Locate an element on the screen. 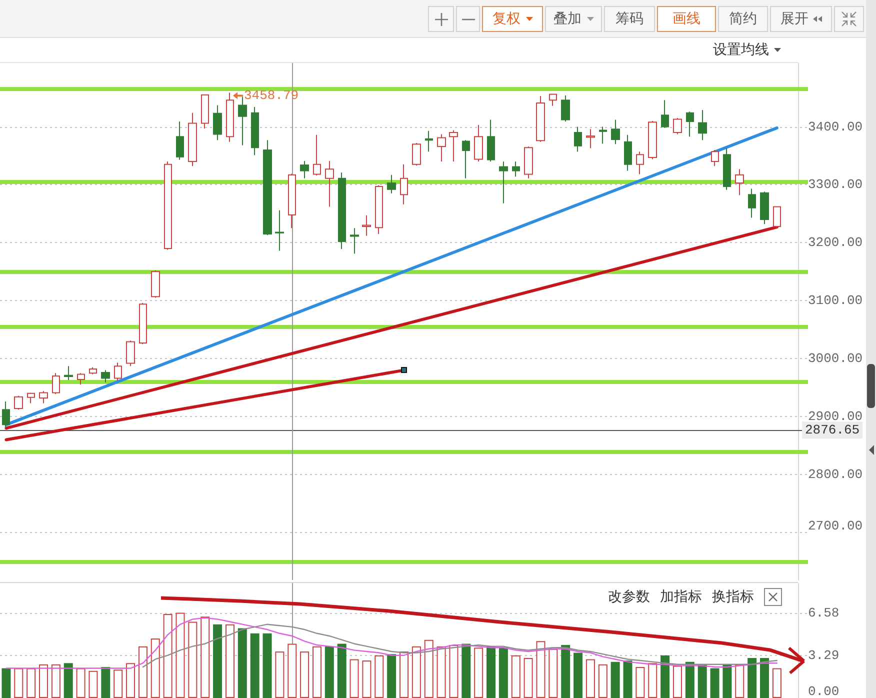 The height and width of the screenshot is (698, 876). button: 叠加 is located at coordinates (573, 19).